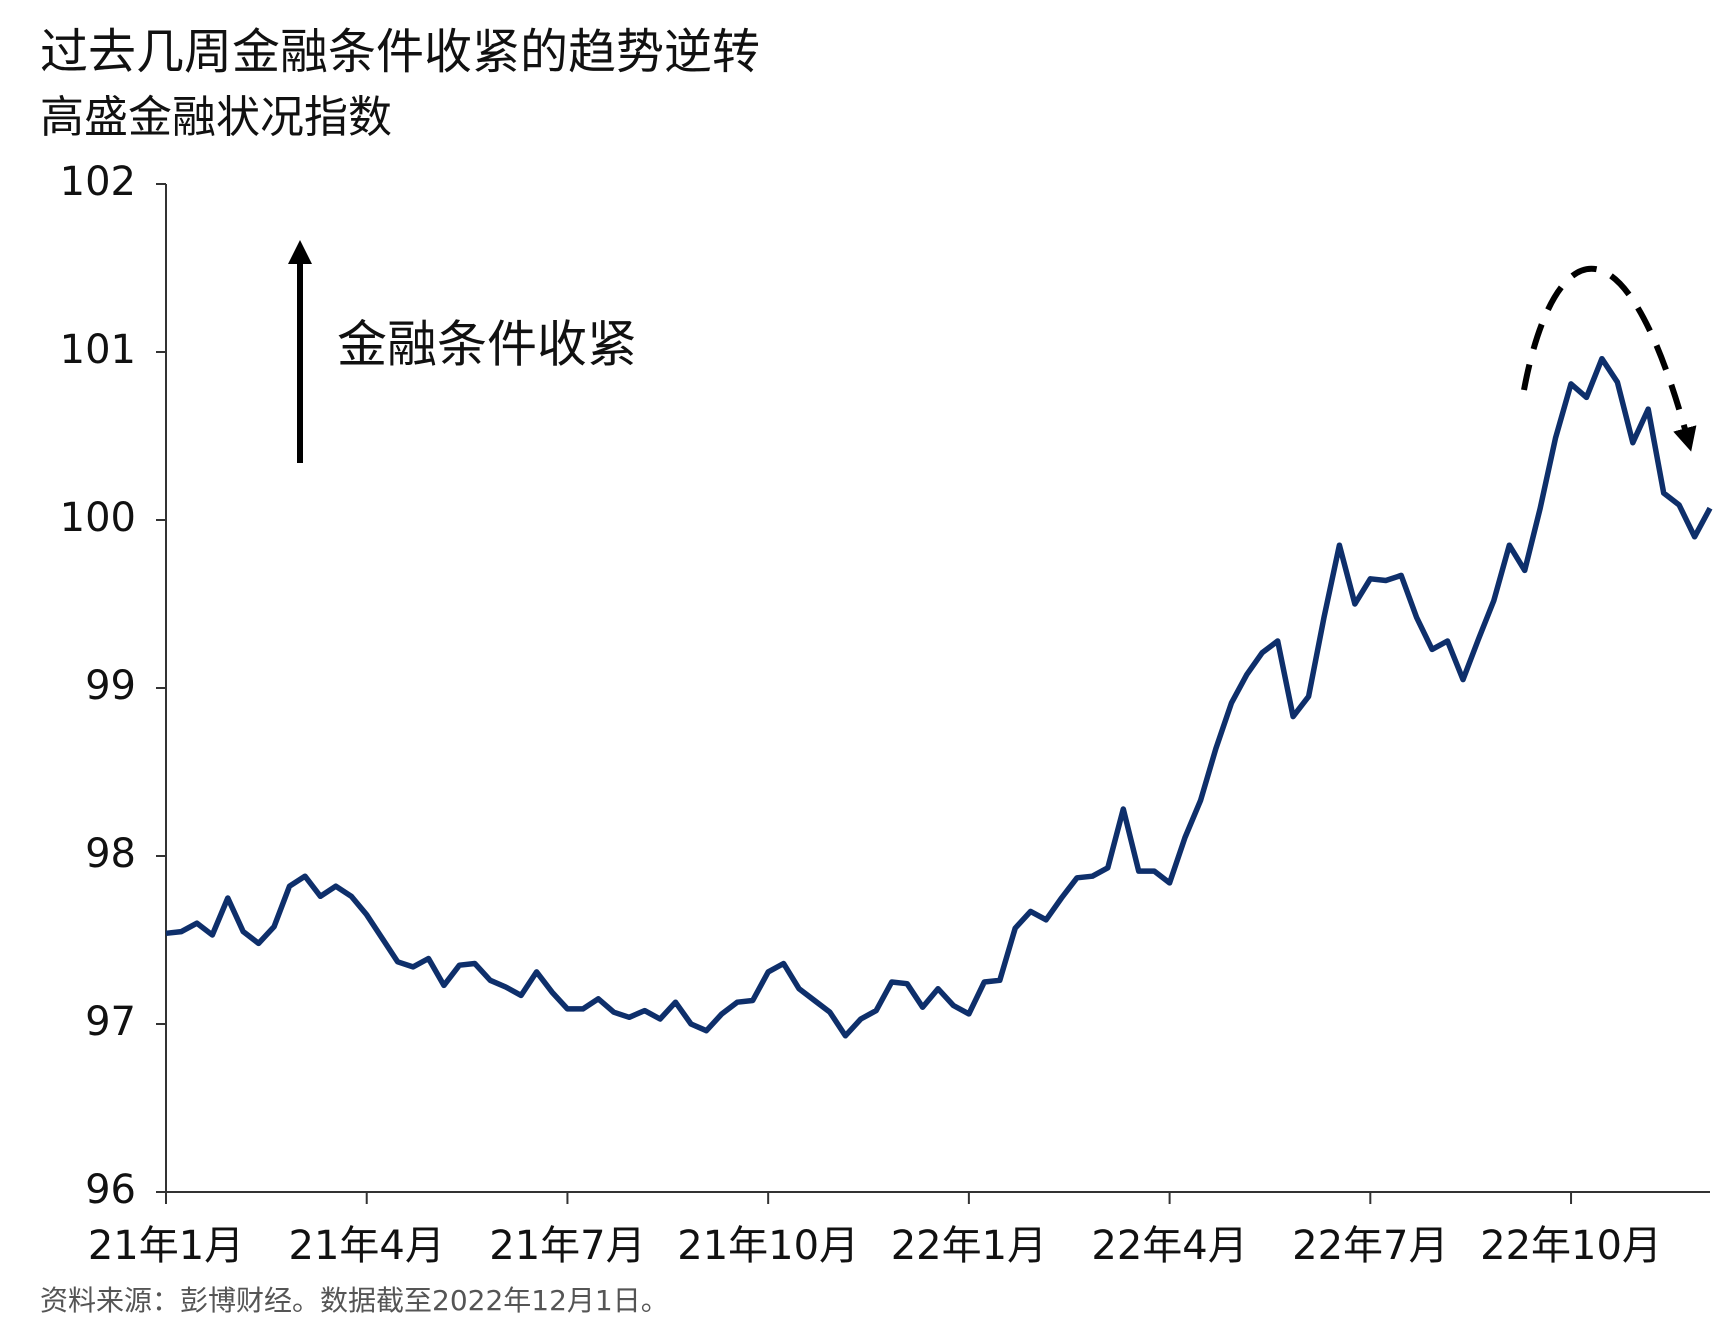  Describe the element at coordinates (98, 350) in the screenshot. I see `y-tick-label: 101` at that location.